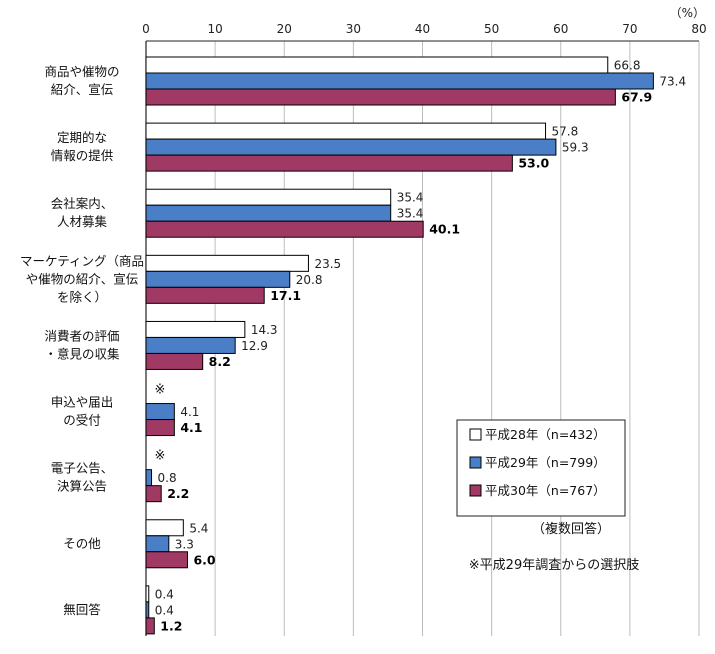 Image resolution: width=715 pixels, height=654 pixels. Describe the element at coordinates (198, 528) in the screenshot. I see `data-label: 5.4` at that location.